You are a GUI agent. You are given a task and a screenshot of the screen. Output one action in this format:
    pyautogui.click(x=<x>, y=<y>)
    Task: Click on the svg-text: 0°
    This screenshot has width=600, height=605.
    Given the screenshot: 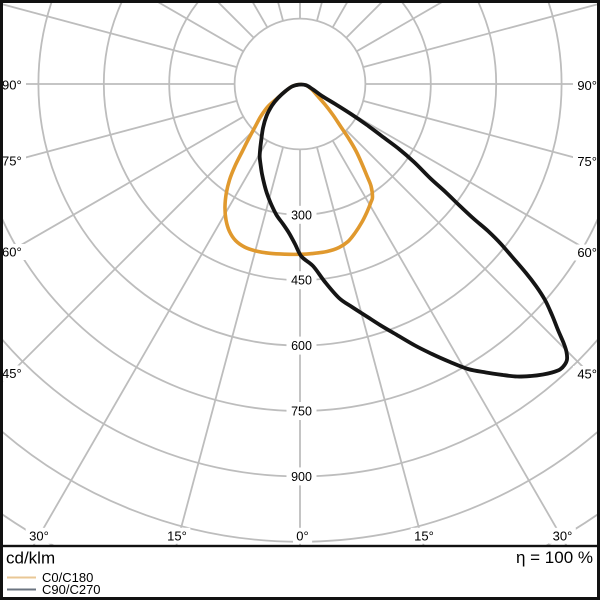 What is the action you would take?
    pyautogui.click(x=302, y=536)
    